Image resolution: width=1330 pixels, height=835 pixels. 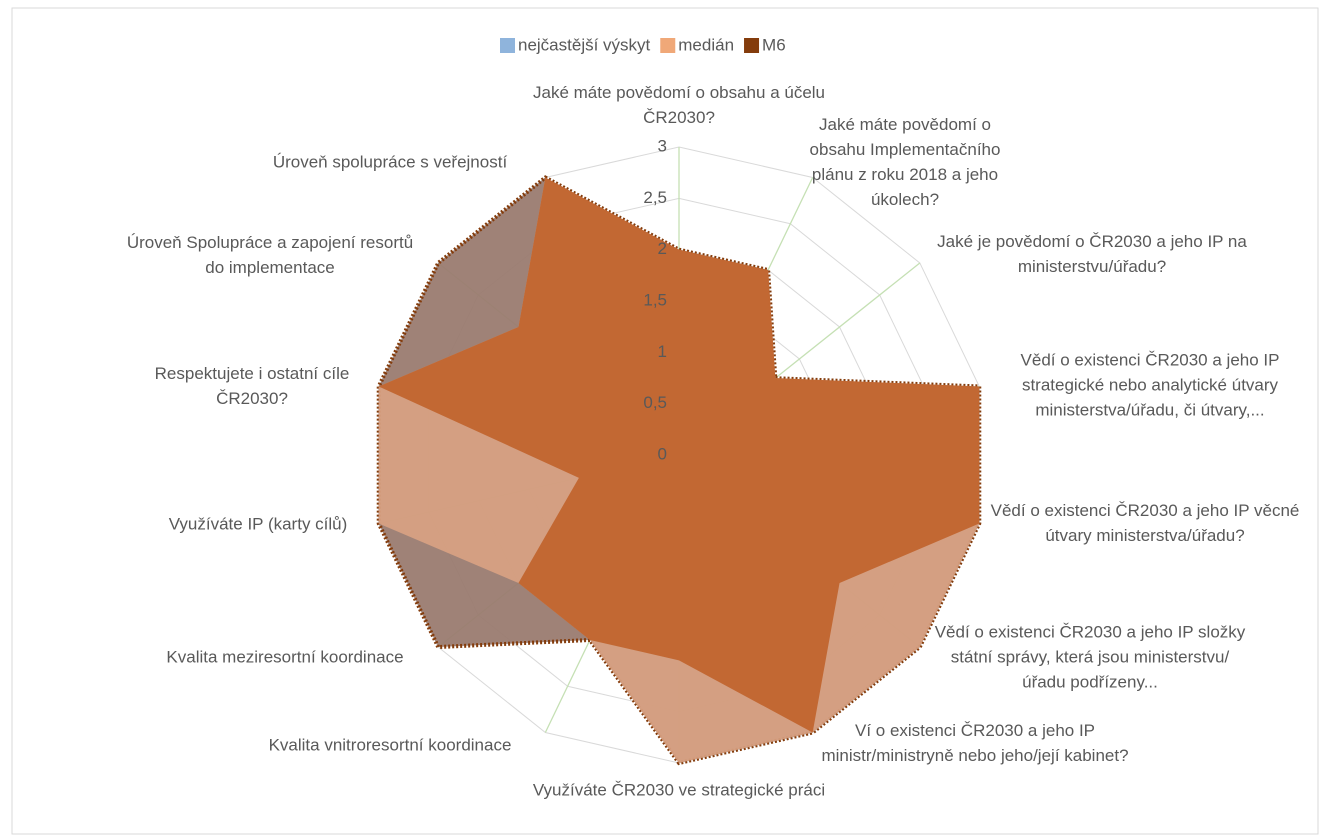 What do you see at coordinates (655, 299) in the screenshot?
I see `axis-tick-label: 1,5` at bounding box center [655, 299].